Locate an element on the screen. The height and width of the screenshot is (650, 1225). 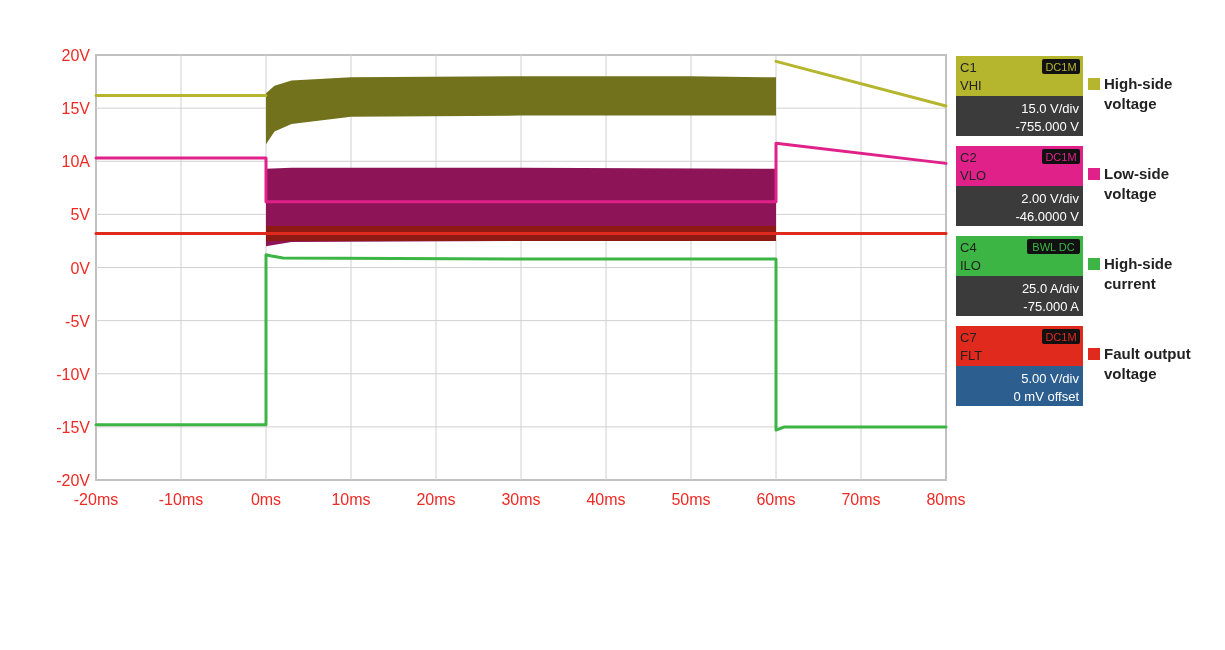
text: VHI is located at coordinates (971, 85).